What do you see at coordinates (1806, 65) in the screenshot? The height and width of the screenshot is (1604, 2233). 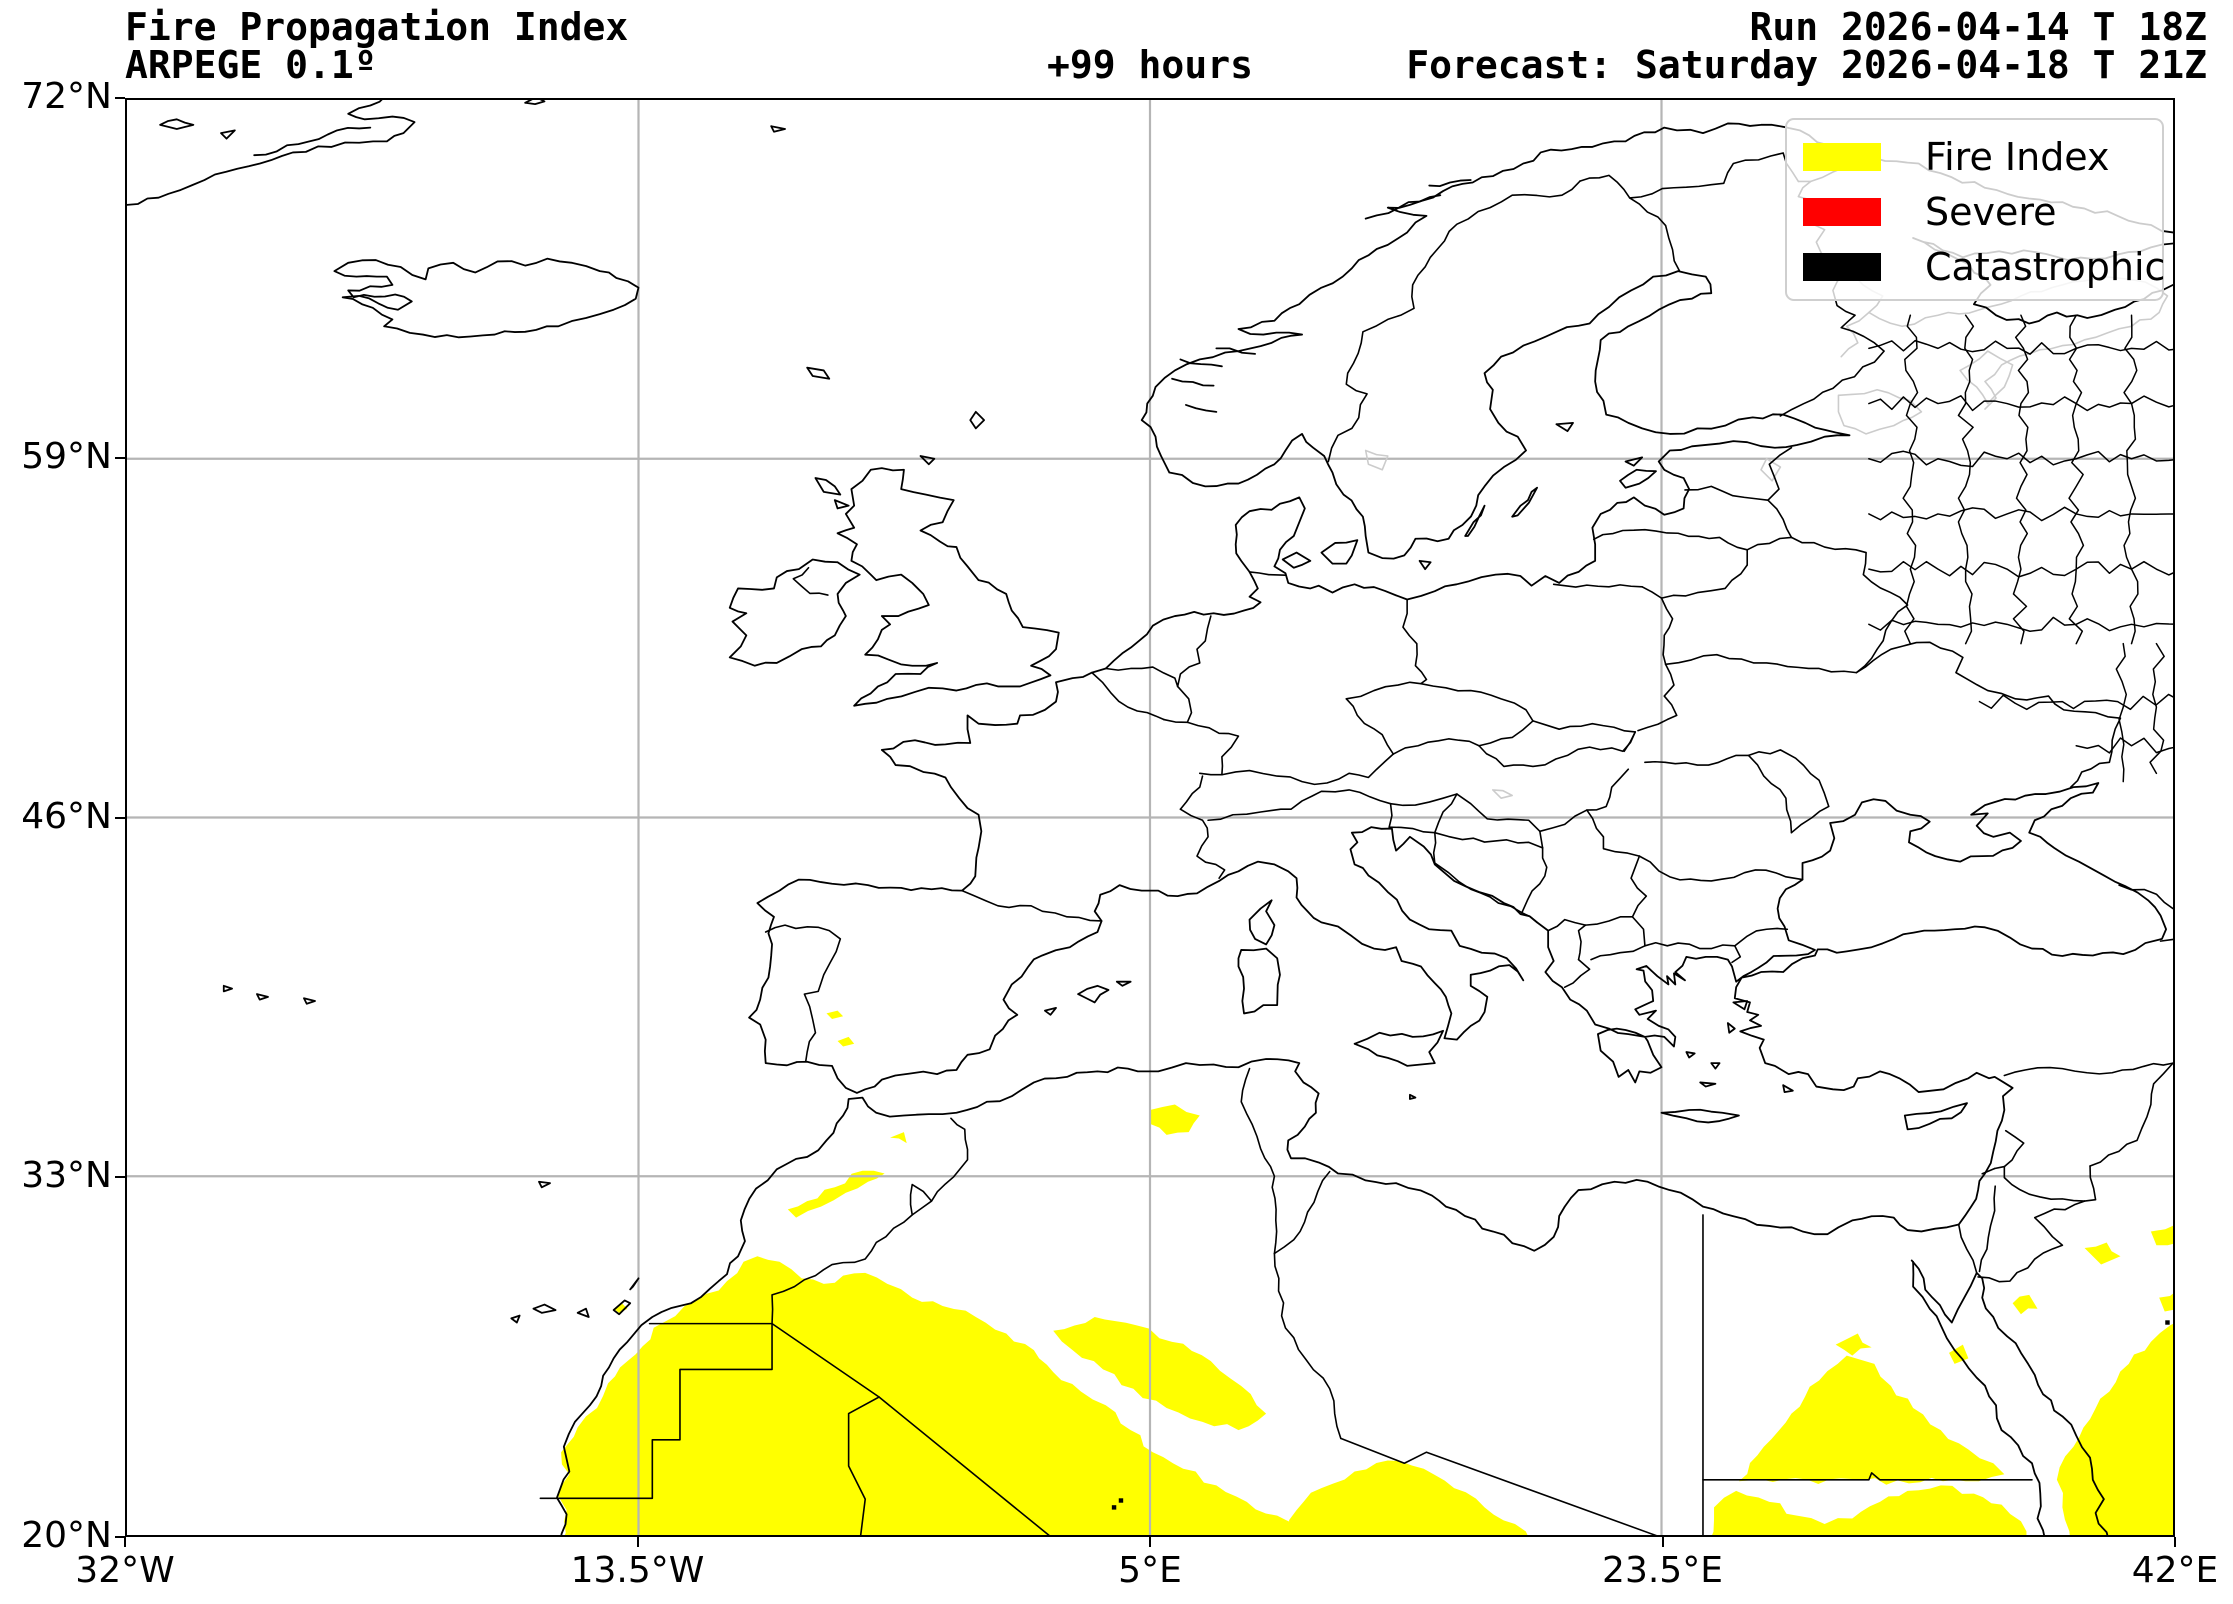 I see `forecast-timestamp: Forecast: Saturday 2026-04-18 T 21Z` at bounding box center [1806, 65].